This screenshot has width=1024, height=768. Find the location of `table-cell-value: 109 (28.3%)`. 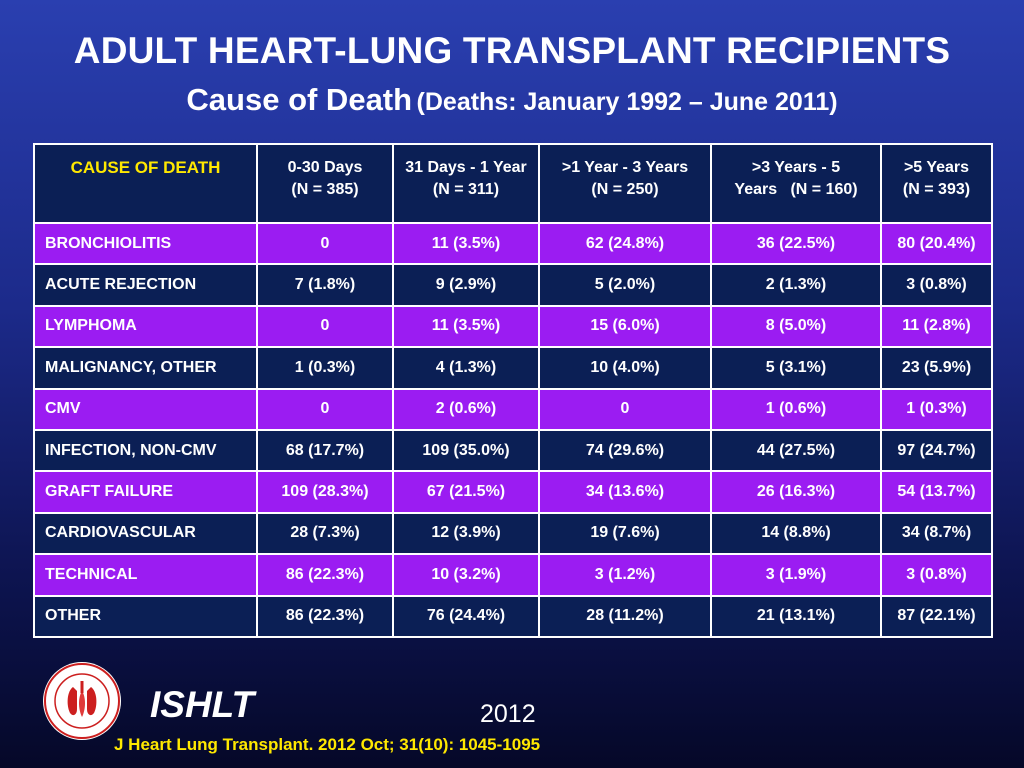

table-cell-value: 109 (28.3%) is located at coordinates (325, 492).